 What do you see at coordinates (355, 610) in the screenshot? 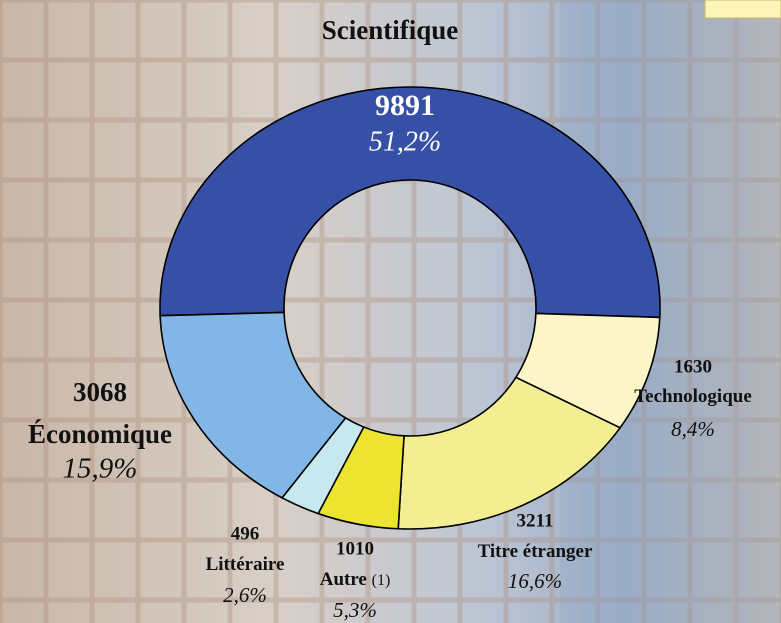
I see `percent-label: 5,3%` at bounding box center [355, 610].